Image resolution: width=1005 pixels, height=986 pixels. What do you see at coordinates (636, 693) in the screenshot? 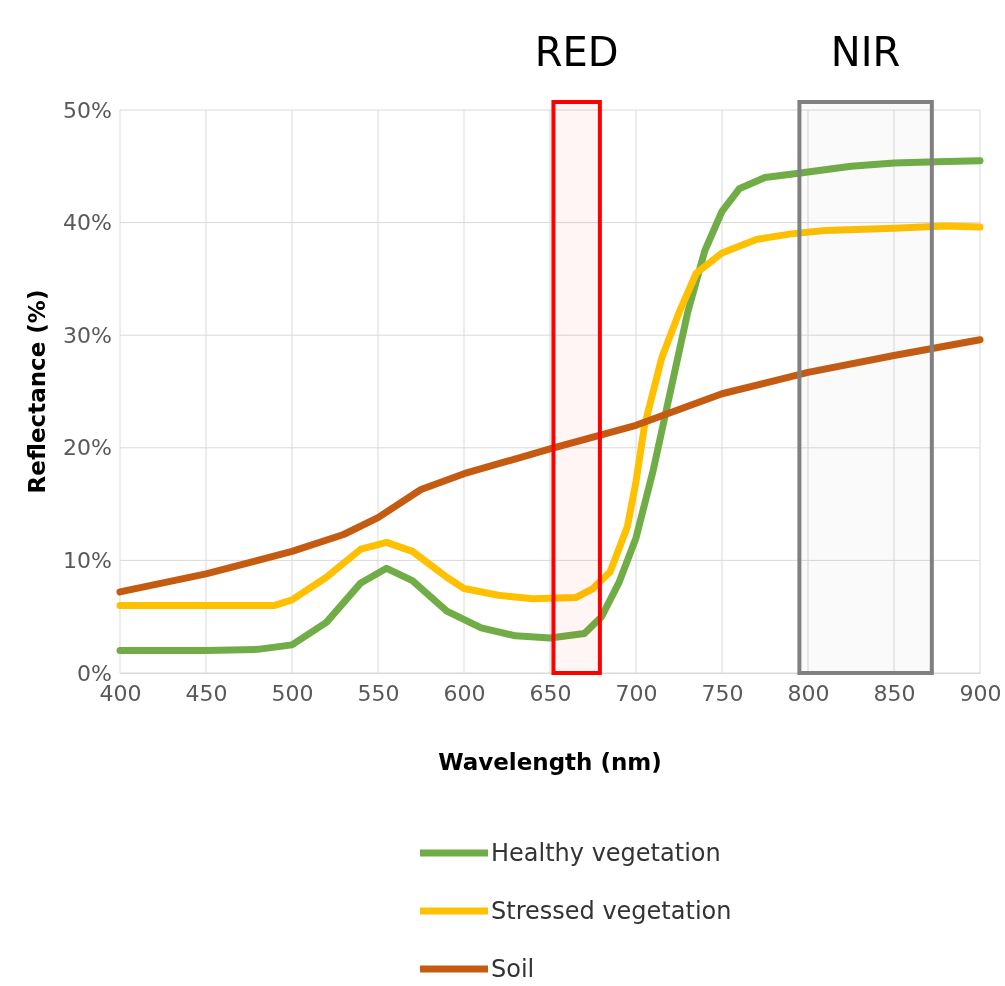
I see `x-tick-label: 700` at bounding box center [636, 693].